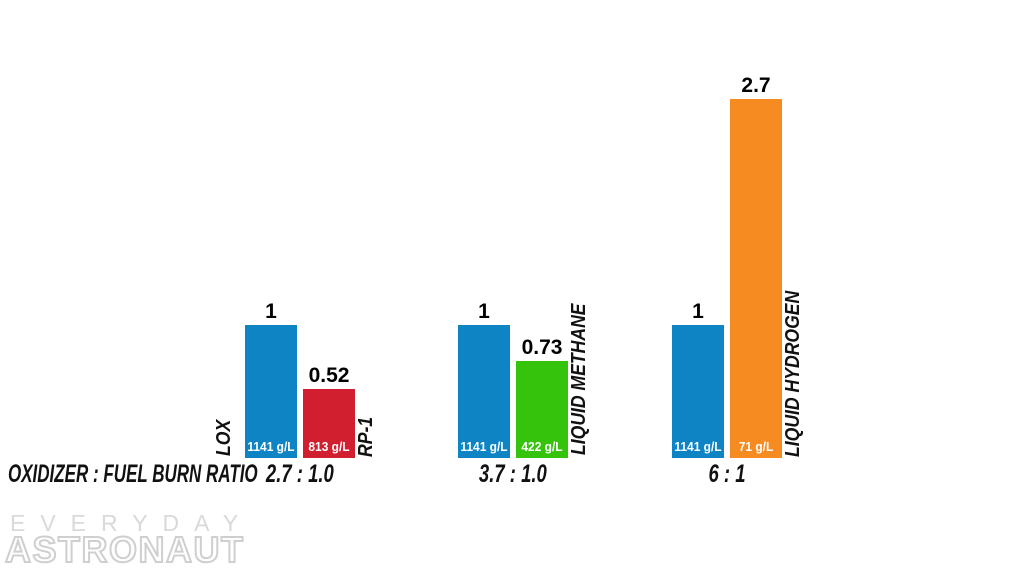 This screenshot has height=576, width=1024. What do you see at coordinates (793, 373) in the screenshot?
I see `propellant-name-liquid-hydrogen: LIQUID HYDROGEN` at bounding box center [793, 373].